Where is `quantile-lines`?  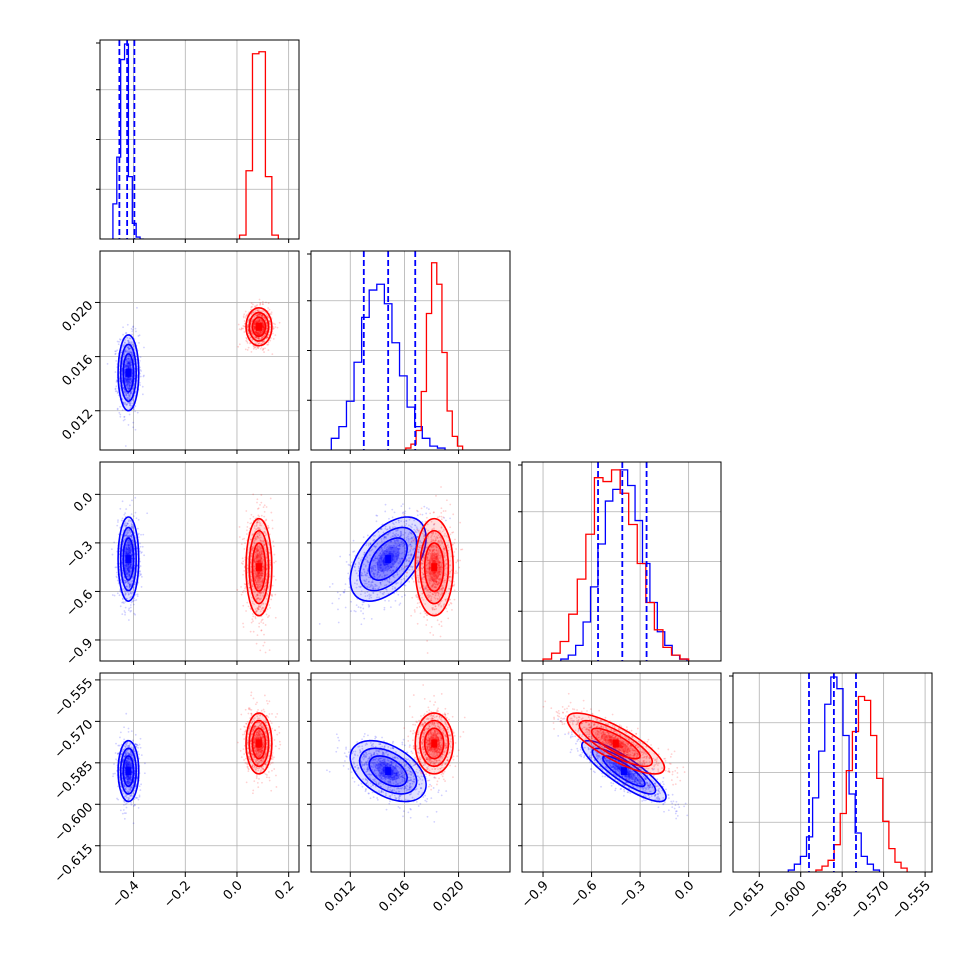
quantile-lines is located at coordinates (127, 139).